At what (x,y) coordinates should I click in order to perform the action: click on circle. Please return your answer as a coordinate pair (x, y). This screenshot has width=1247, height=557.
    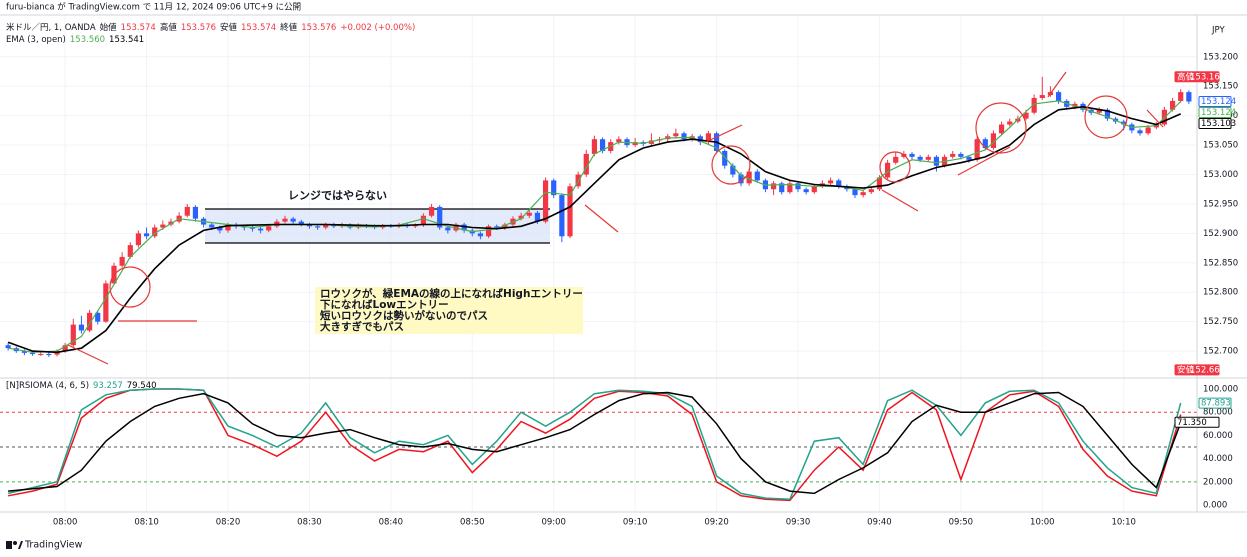
    Looking at the image, I should click on (731, 165).